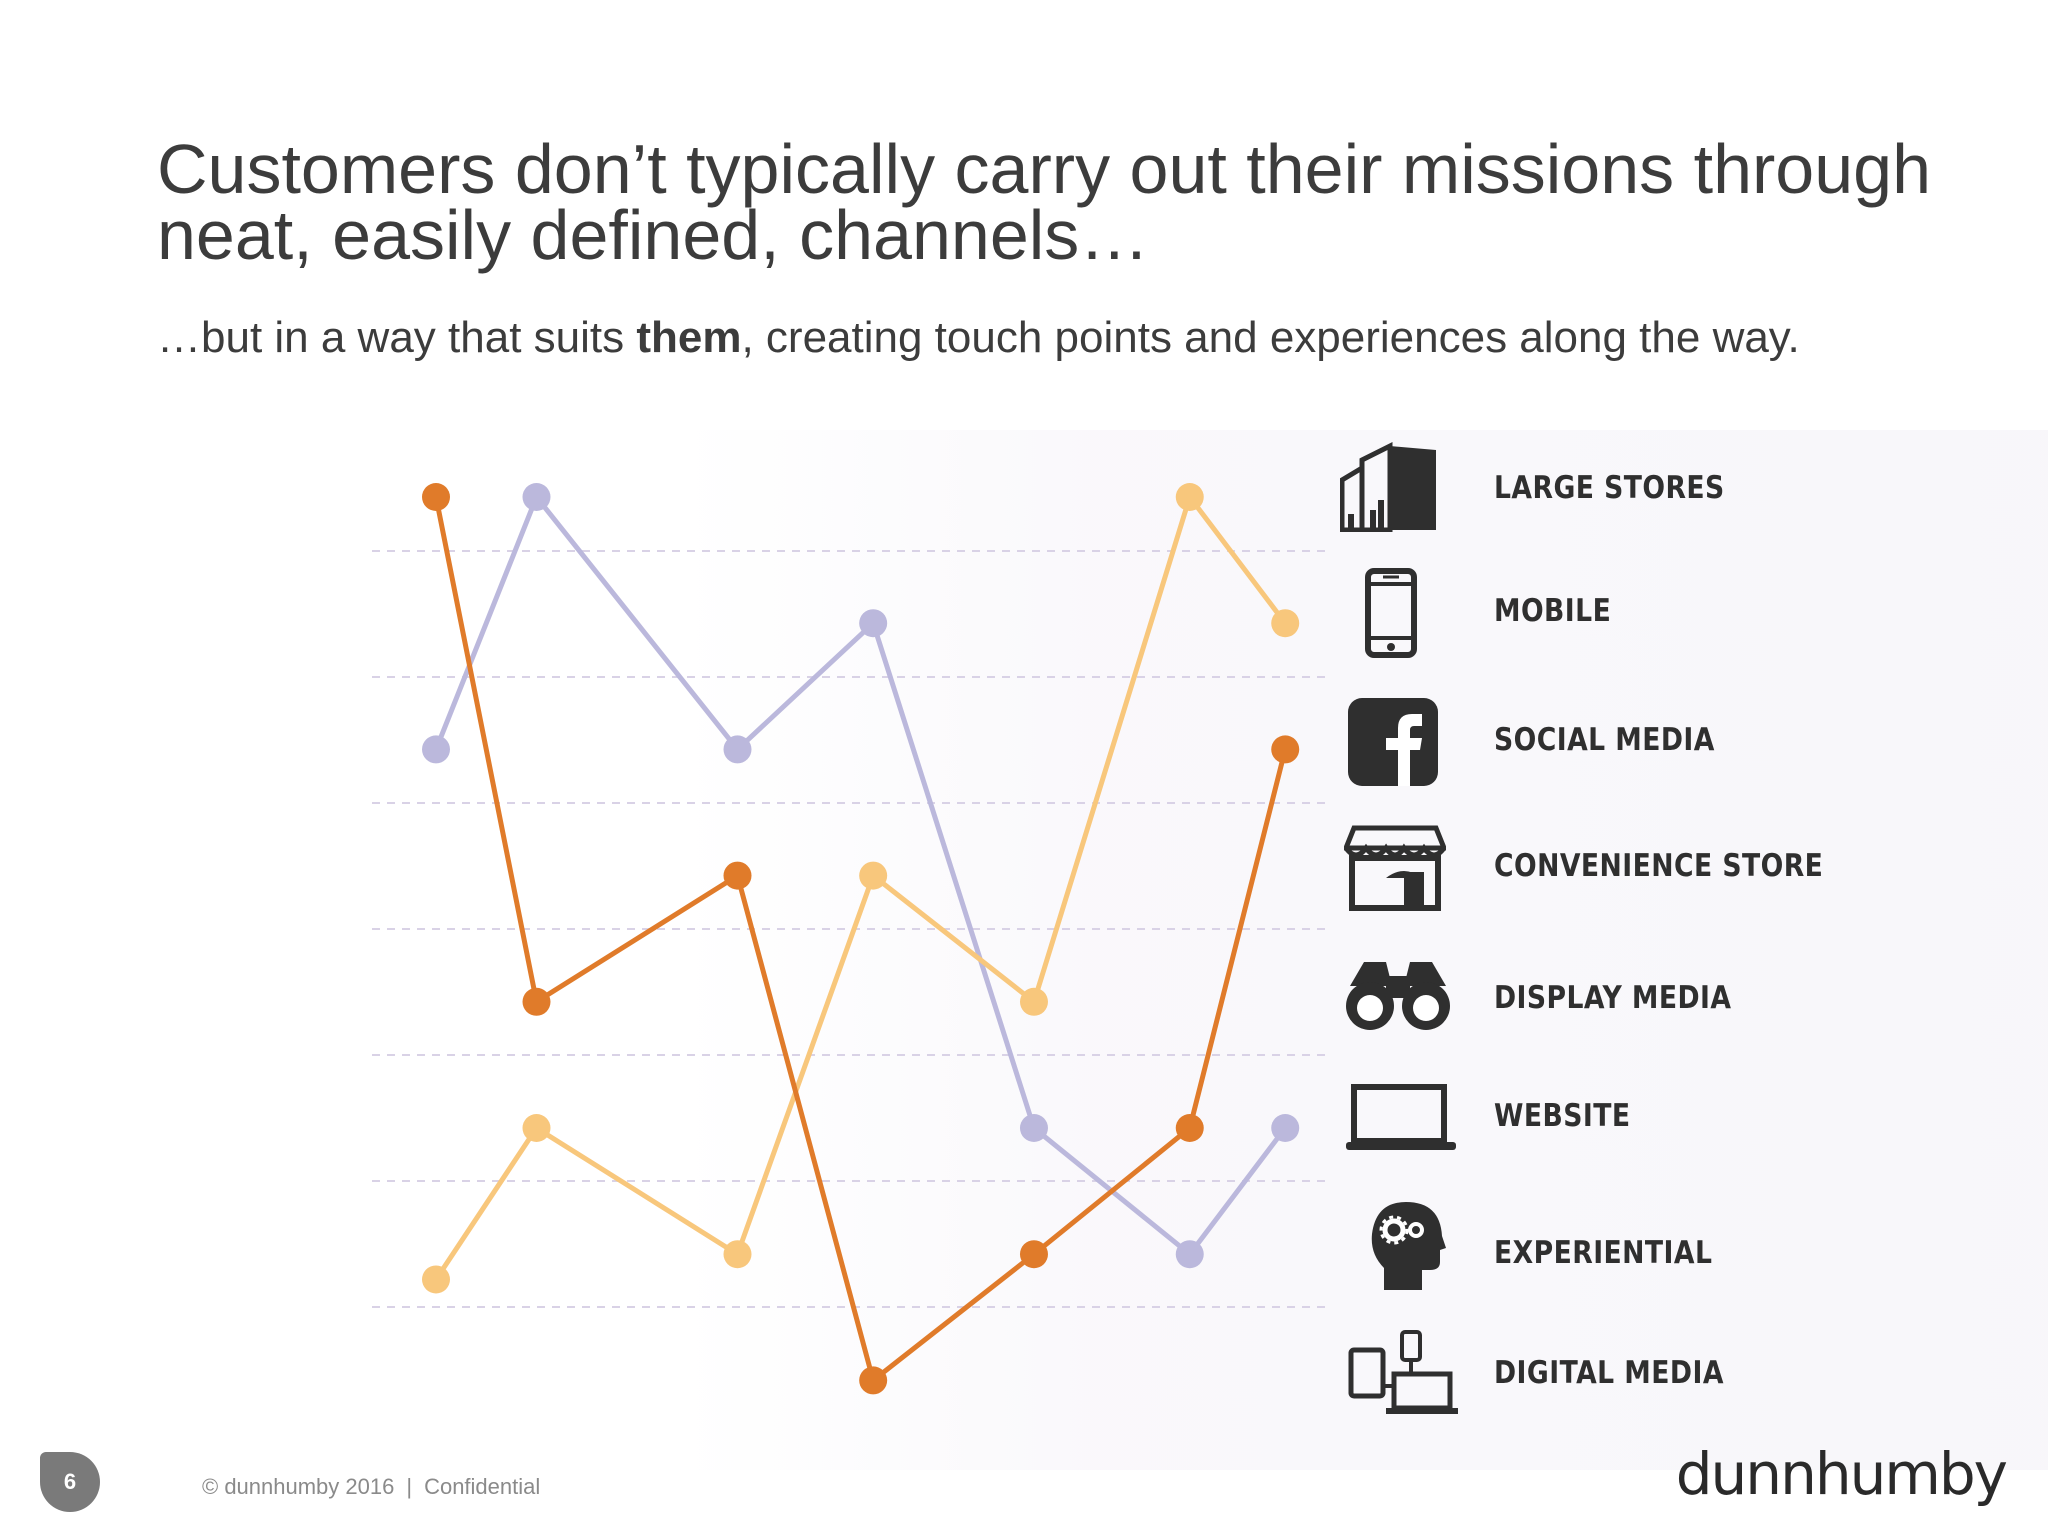 The image size is (2048, 1536). Describe the element at coordinates (482, 1486) in the screenshot. I see `footer-confidential: Confidential` at that location.